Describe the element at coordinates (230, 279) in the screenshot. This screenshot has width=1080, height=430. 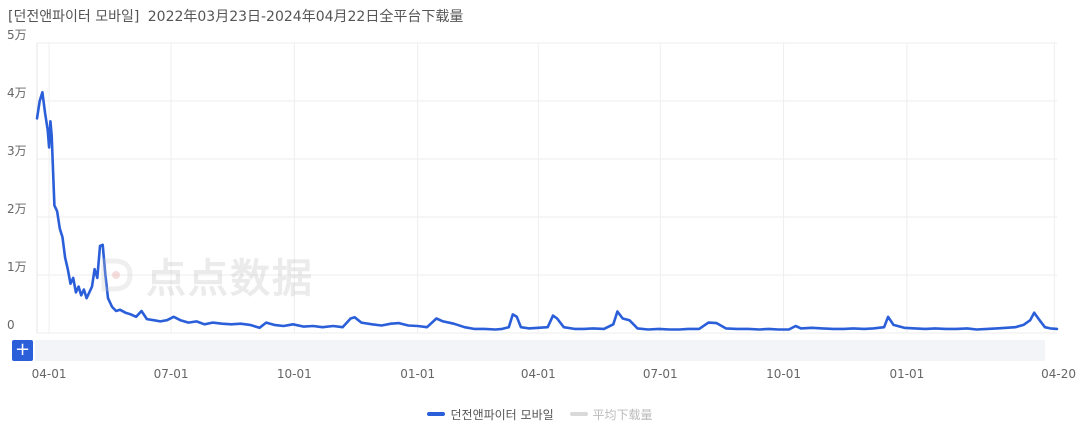
I see `watermark-text: 点点数据` at that location.